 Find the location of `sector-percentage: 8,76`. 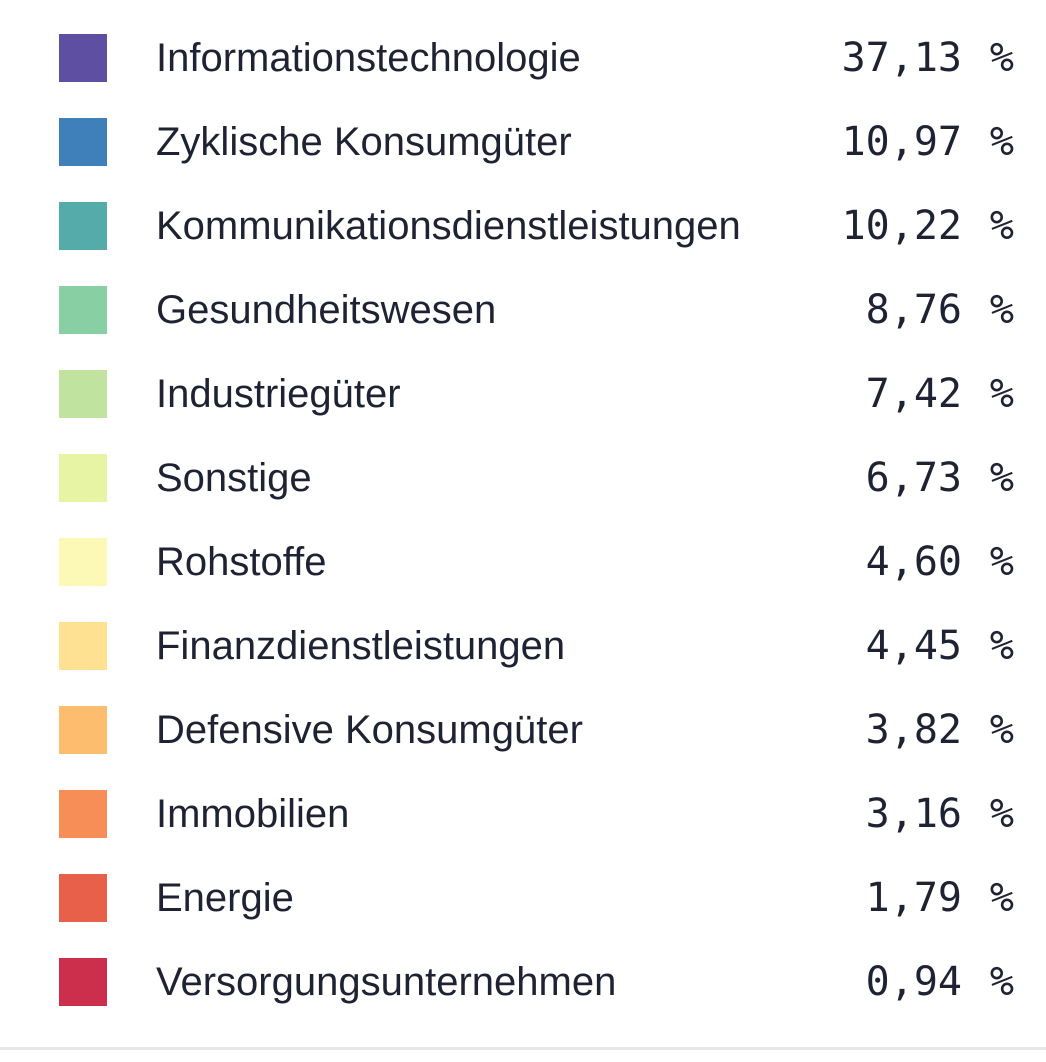

sector-percentage: 8,76 is located at coordinates (913, 310).